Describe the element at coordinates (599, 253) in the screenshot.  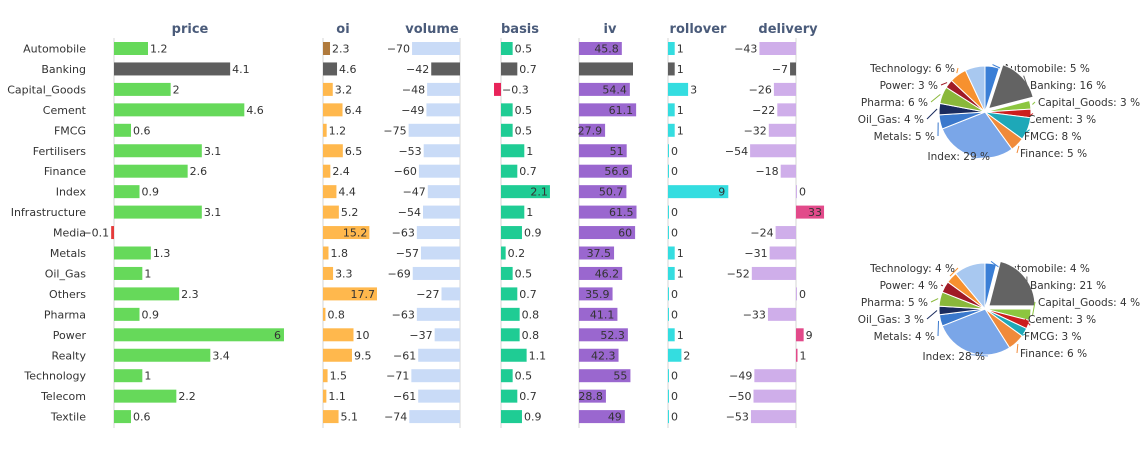
I see `value-label-iv-metals: 37.5` at that location.